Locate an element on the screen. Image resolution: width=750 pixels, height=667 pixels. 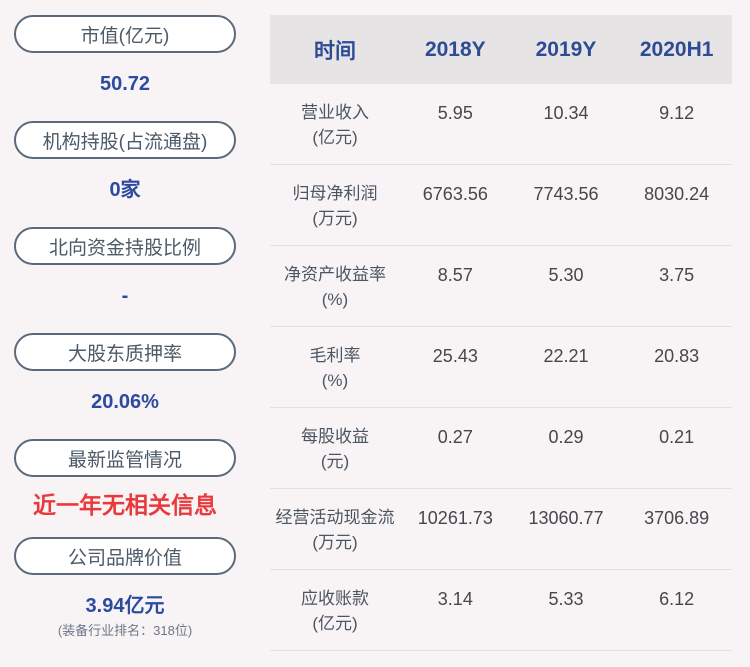
sidebar-item-brand-value: 公司品牌价值 3.94亿元 (装备行业排名：318位) is located at coordinates (125, 595).